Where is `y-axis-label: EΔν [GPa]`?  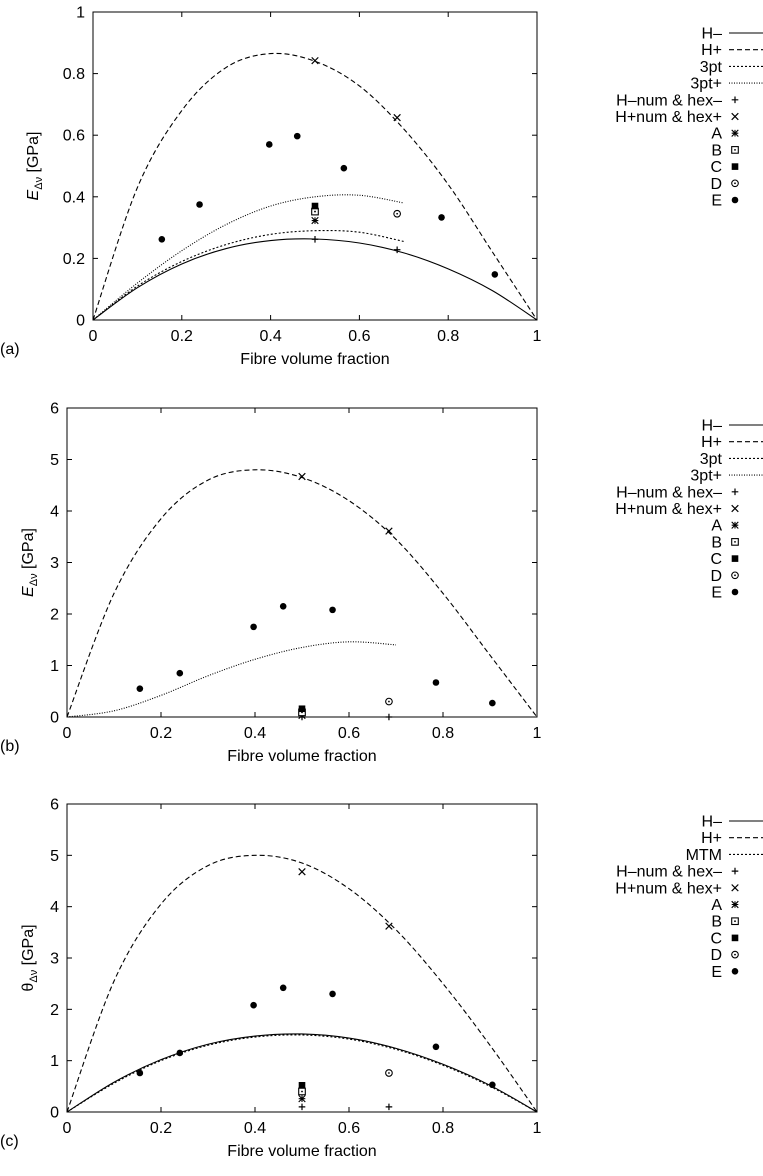
y-axis-label: EΔν [GPa] is located at coordinates (35, 166).